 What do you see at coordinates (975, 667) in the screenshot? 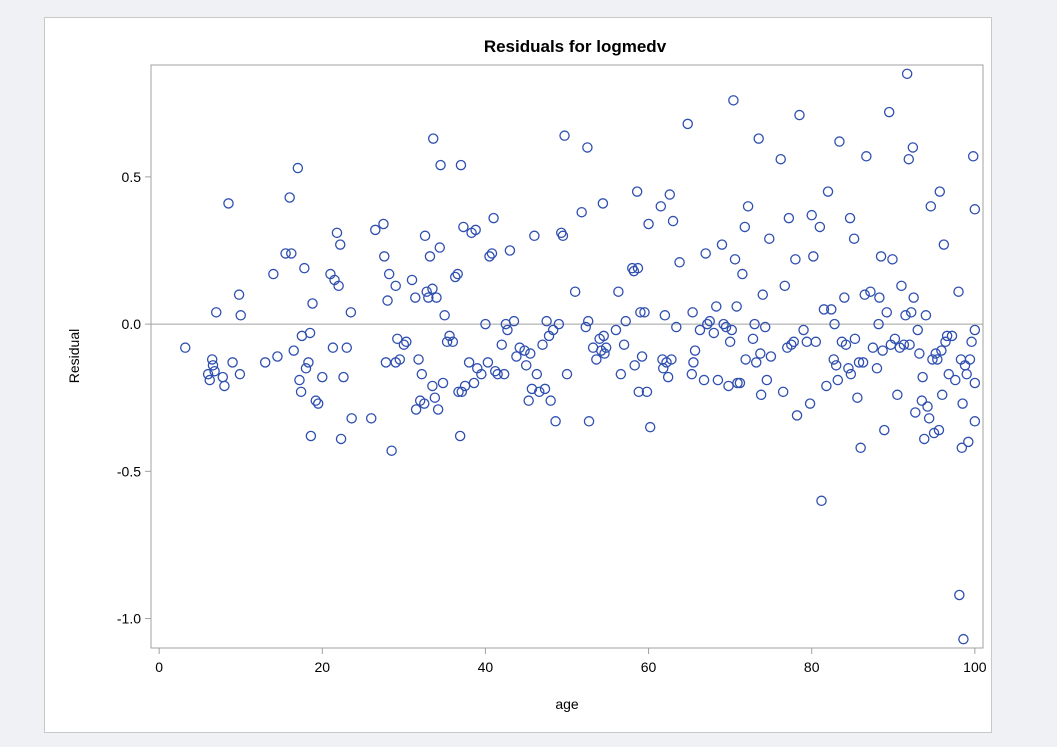
I see `x-tick-label: 100` at bounding box center [975, 667].